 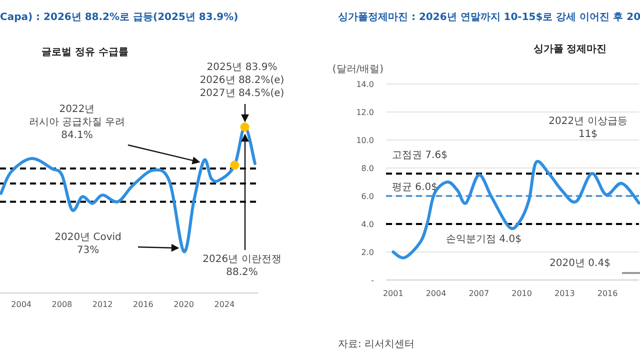 What do you see at coordinates (372, 280) in the screenshot?
I see `y-tick-label: -` at bounding box center [372, 280].